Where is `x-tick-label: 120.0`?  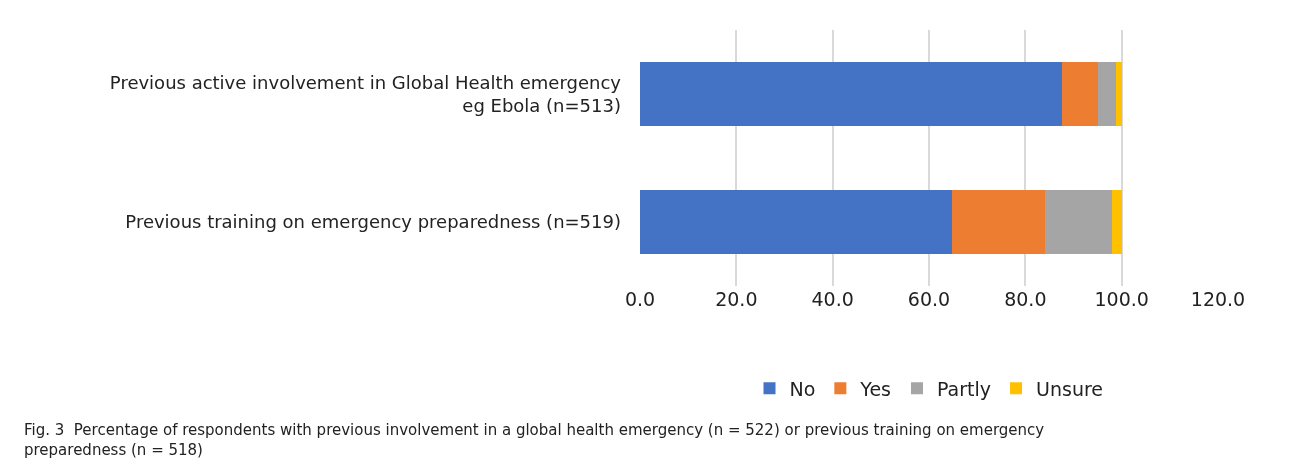
x-tick-label: 120.0 is located at coordinates (1218, 299).